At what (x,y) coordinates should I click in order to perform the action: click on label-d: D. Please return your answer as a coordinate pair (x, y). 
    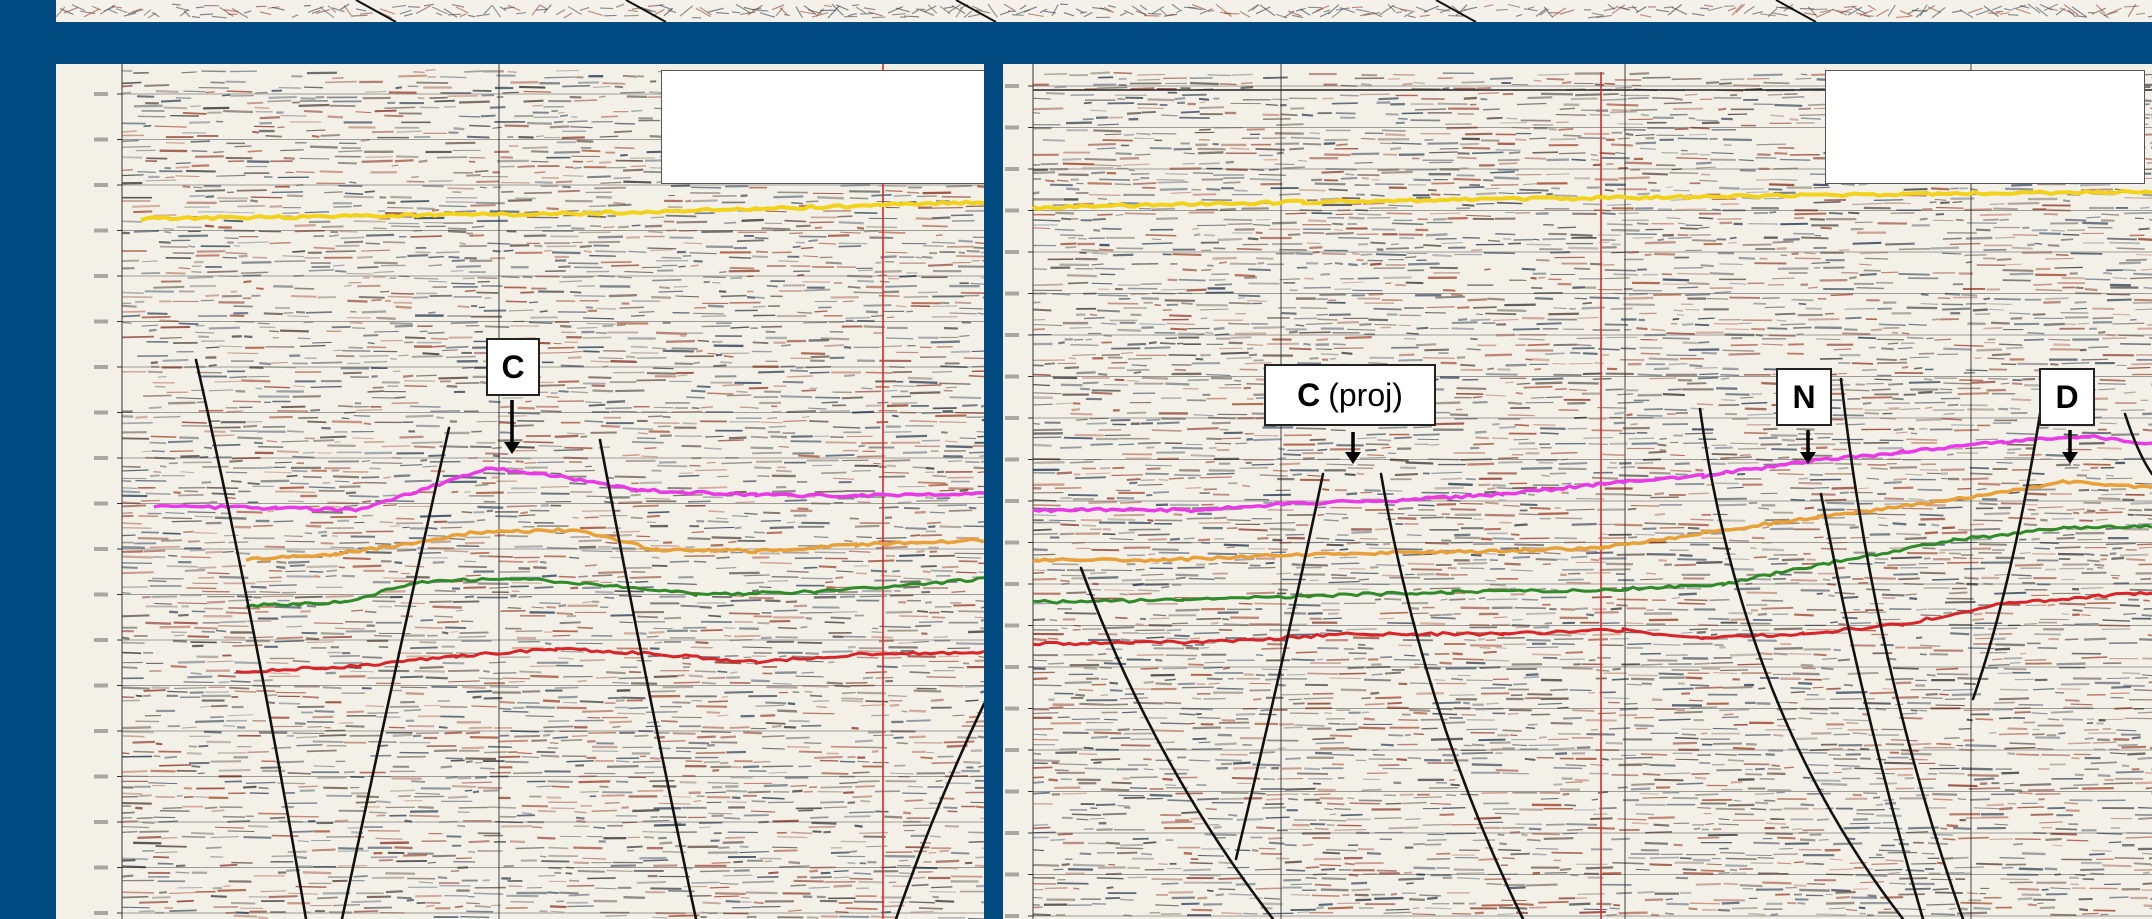
    Looking at the image, I should click on (2067, 397).